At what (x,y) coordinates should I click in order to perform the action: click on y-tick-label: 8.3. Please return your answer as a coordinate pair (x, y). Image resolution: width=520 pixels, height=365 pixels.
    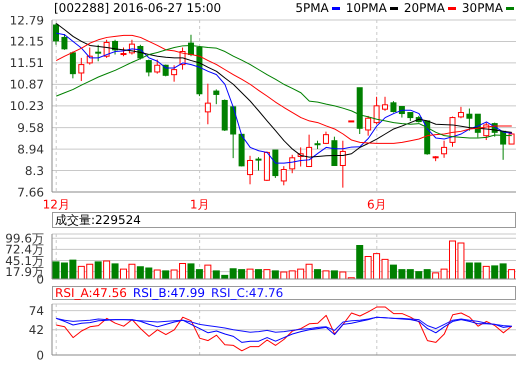
    Looking at the image, I should click on (34, 171).